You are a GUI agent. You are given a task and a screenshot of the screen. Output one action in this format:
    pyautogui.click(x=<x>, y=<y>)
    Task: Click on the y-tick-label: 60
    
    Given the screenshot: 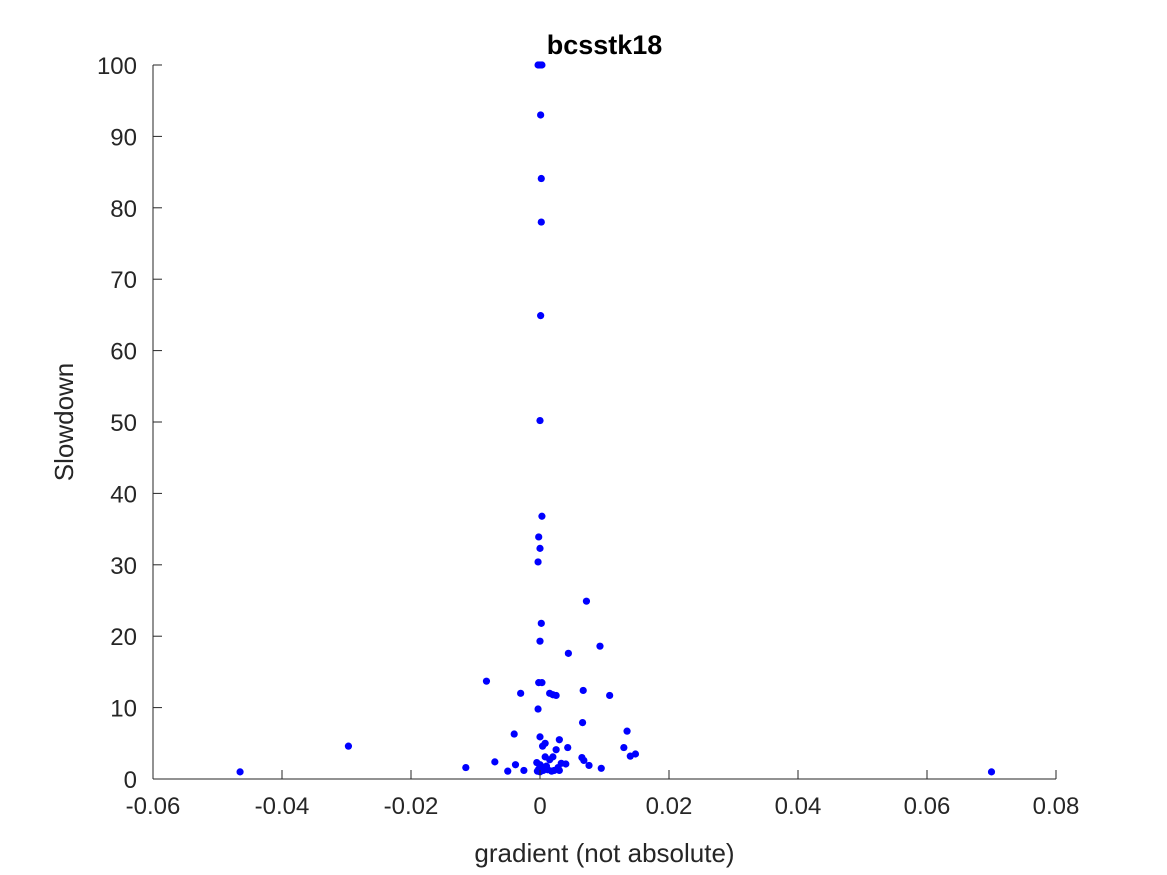 What is the action you would take?
    pyautogui.click(x=123, y=352)
    